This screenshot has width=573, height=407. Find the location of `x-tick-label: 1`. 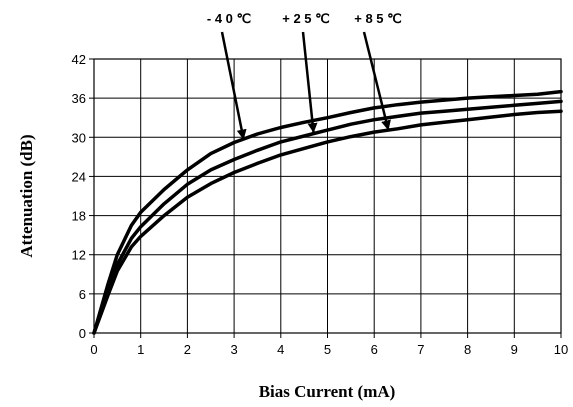

x-tick-label: 1 is located at coordinates (140, 349).